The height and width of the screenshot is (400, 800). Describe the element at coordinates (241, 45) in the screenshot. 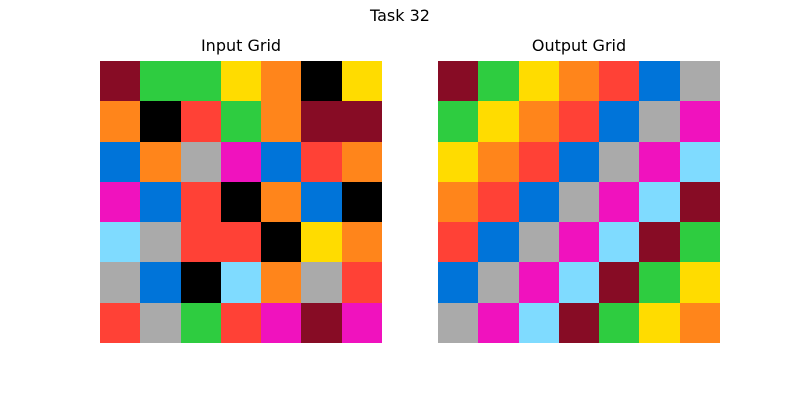

I see `input-grid-title: Input Grid` at that location.